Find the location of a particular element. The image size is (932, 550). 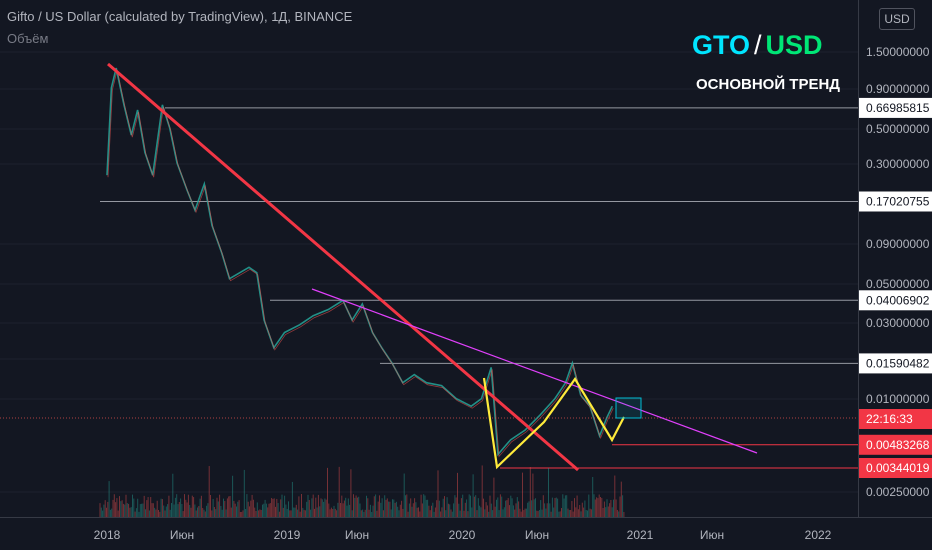

price-label: 0.00344019 is located at coordinates (898, 468).